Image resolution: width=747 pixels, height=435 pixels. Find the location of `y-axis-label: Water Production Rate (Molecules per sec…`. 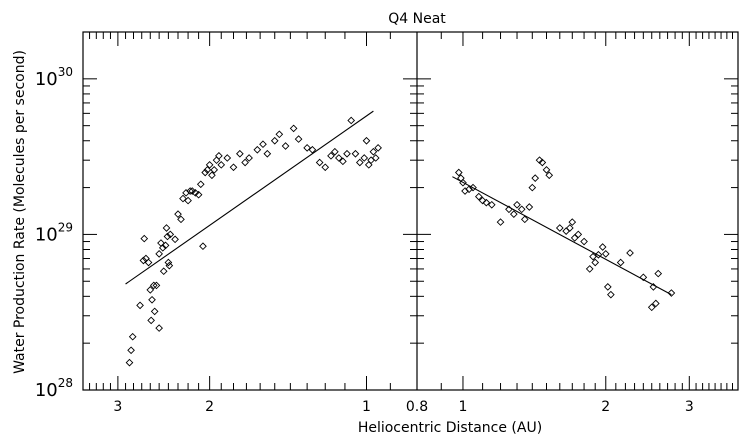

y-axis-label: Water Production Rate (Molecules per sec… is located at coordinates (20, 212).